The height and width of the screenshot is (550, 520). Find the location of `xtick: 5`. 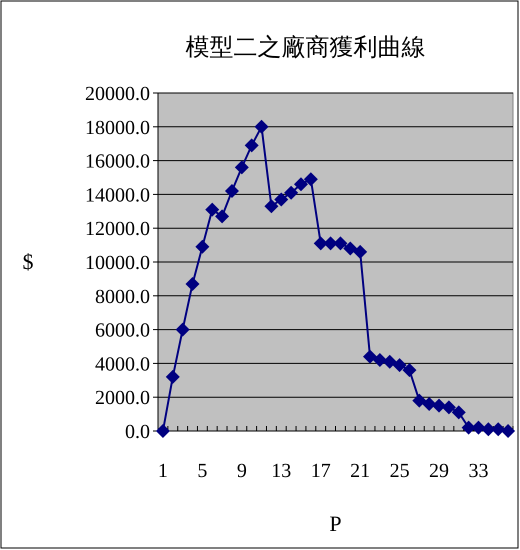

xtick: 5 is located at coordinates (202, 471).